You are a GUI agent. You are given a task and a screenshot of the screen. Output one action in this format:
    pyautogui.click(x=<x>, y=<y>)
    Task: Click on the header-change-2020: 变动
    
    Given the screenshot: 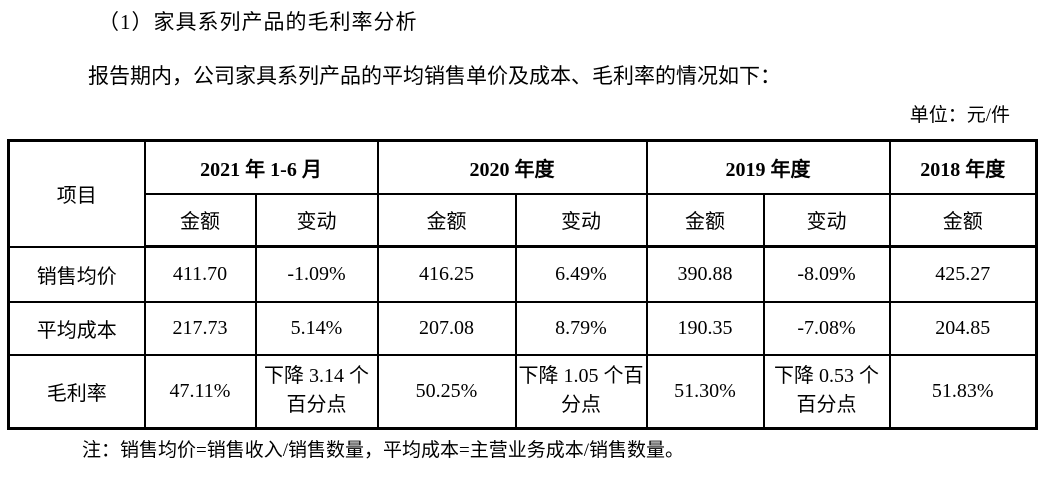 What is the action you would take?
    pyautogui.click(x=581, y=220)
    